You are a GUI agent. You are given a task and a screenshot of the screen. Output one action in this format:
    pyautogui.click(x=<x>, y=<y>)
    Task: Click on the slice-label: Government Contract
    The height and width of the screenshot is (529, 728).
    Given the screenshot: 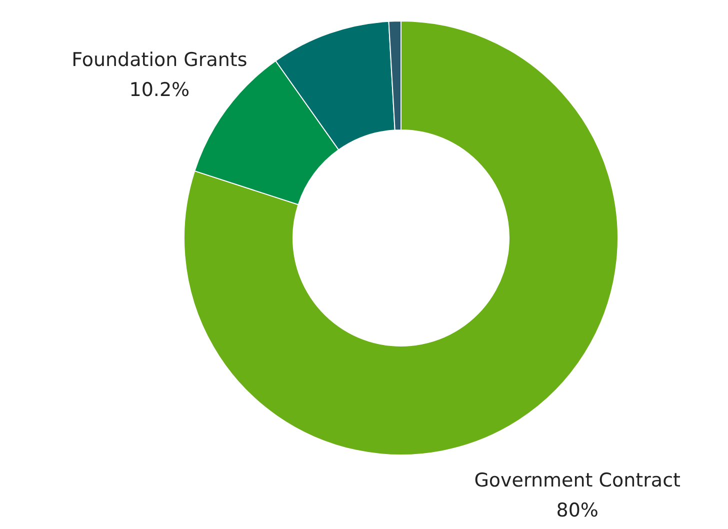 What is the action you would take?
    pyautogui.click(x=577, y=481)
    